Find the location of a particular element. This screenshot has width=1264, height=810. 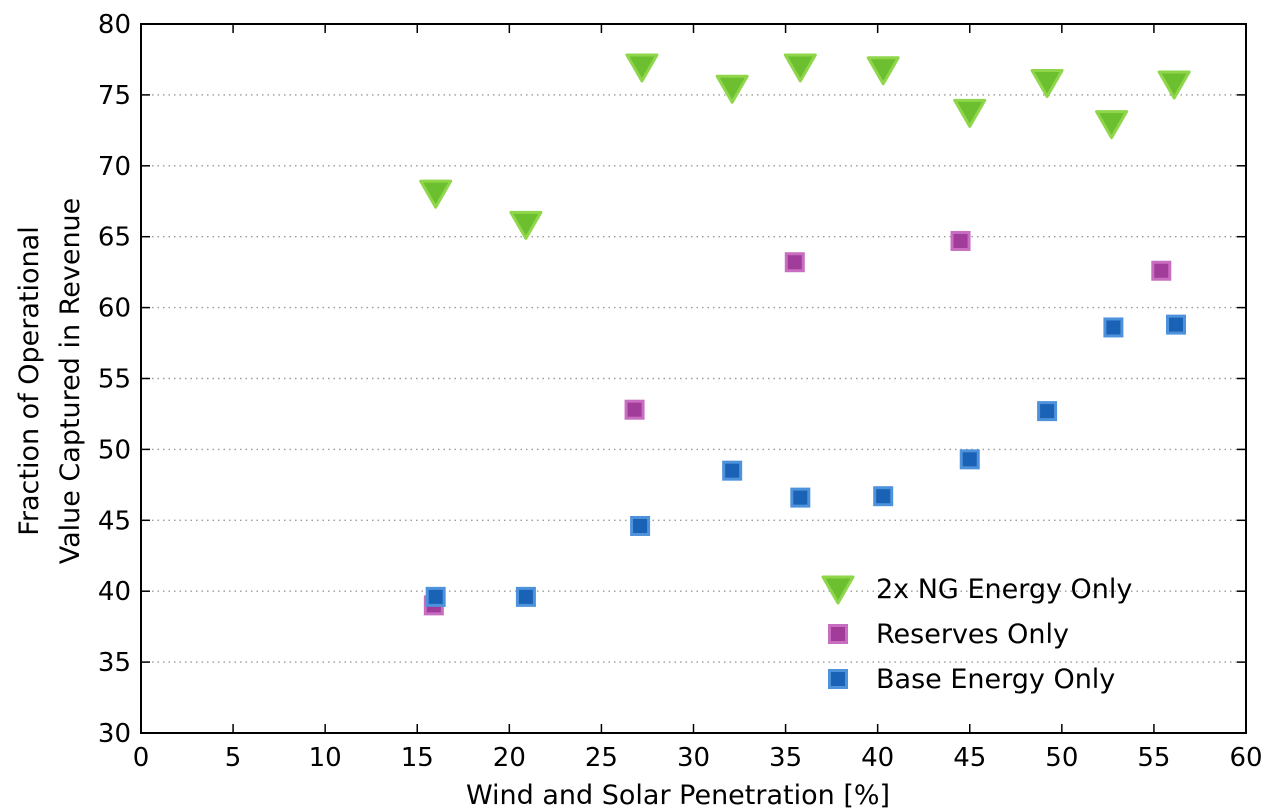

x-tick-label: 15 is located at coordinates (417, 758).